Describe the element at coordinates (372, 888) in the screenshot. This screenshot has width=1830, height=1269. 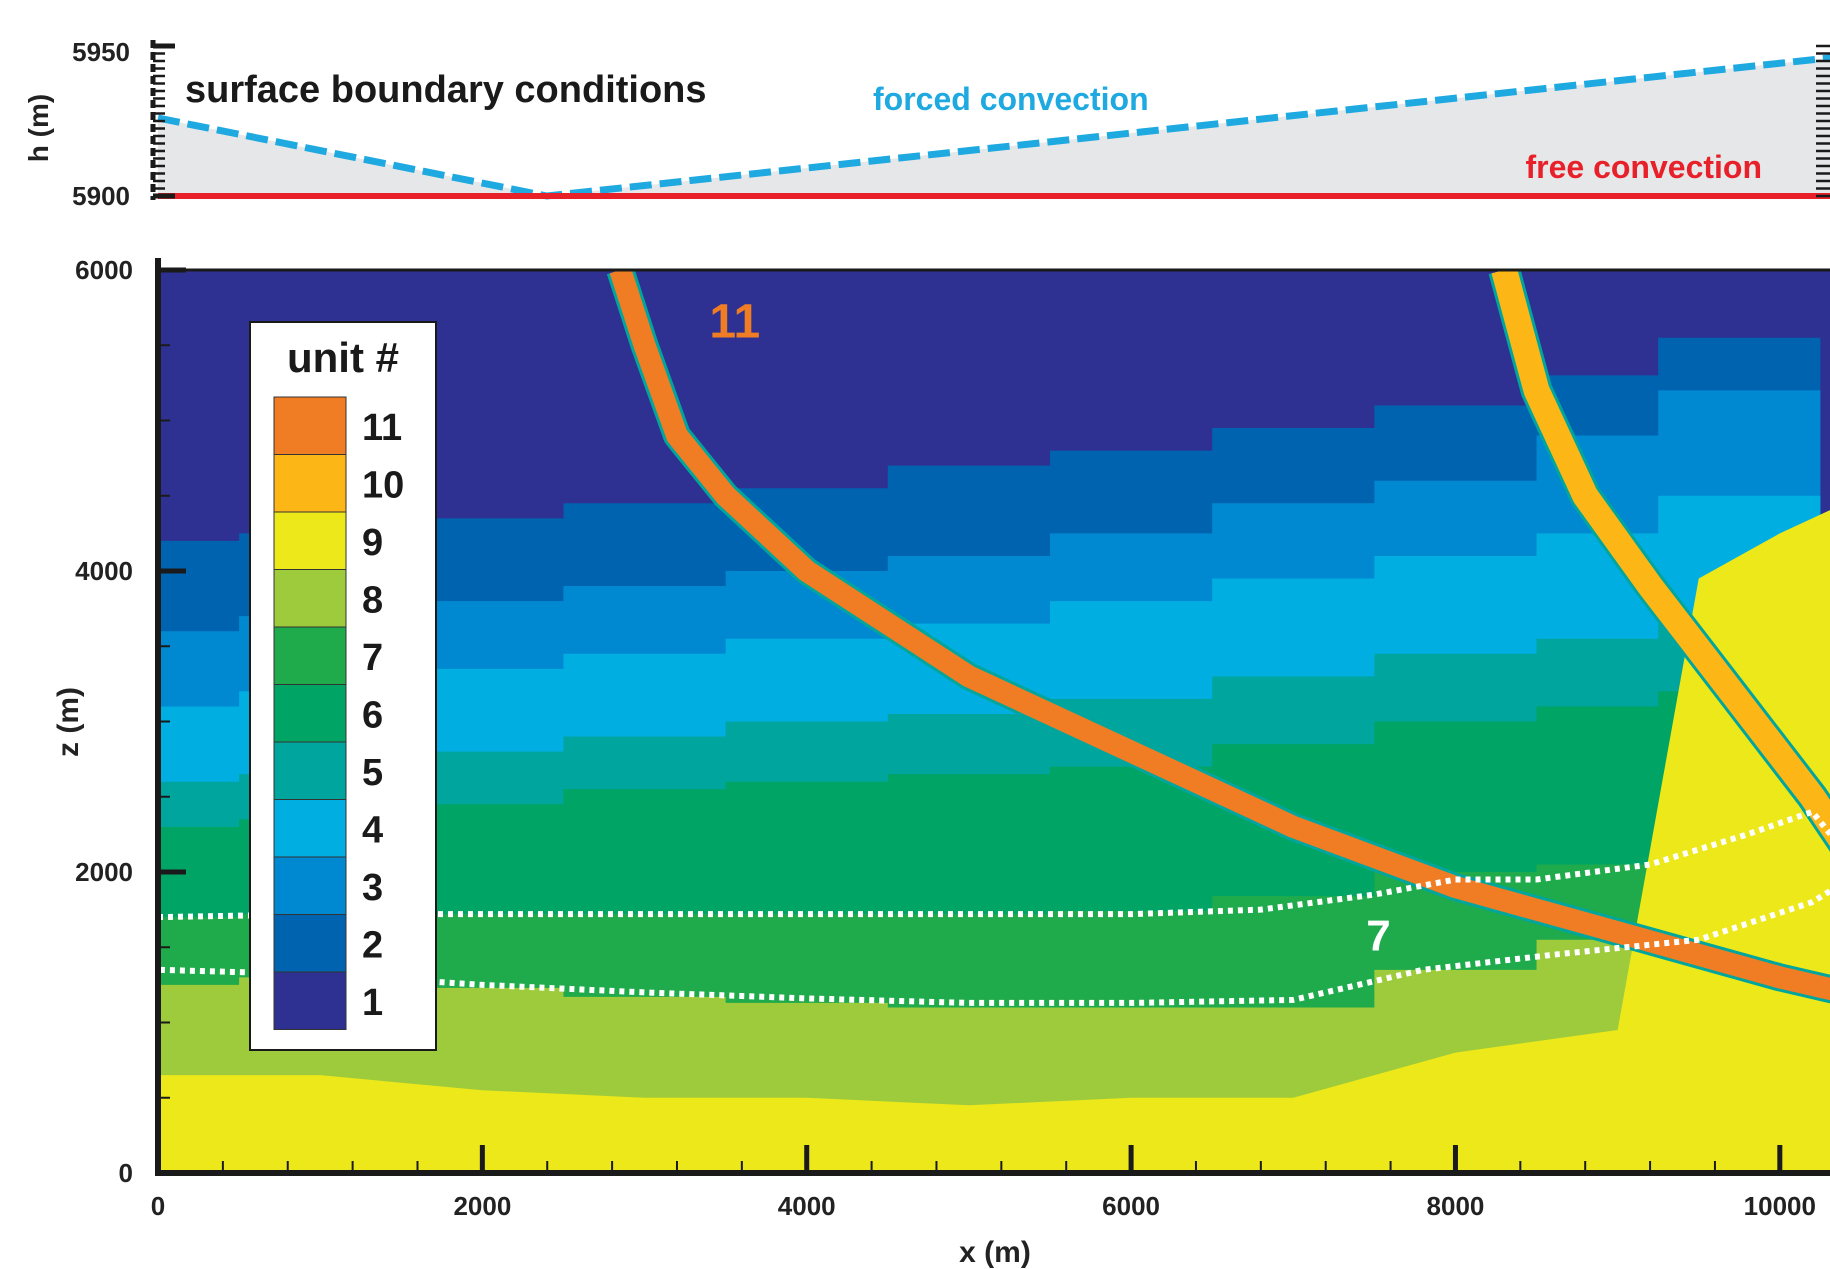
I see `legend-label-unit-3: 3` at that location.